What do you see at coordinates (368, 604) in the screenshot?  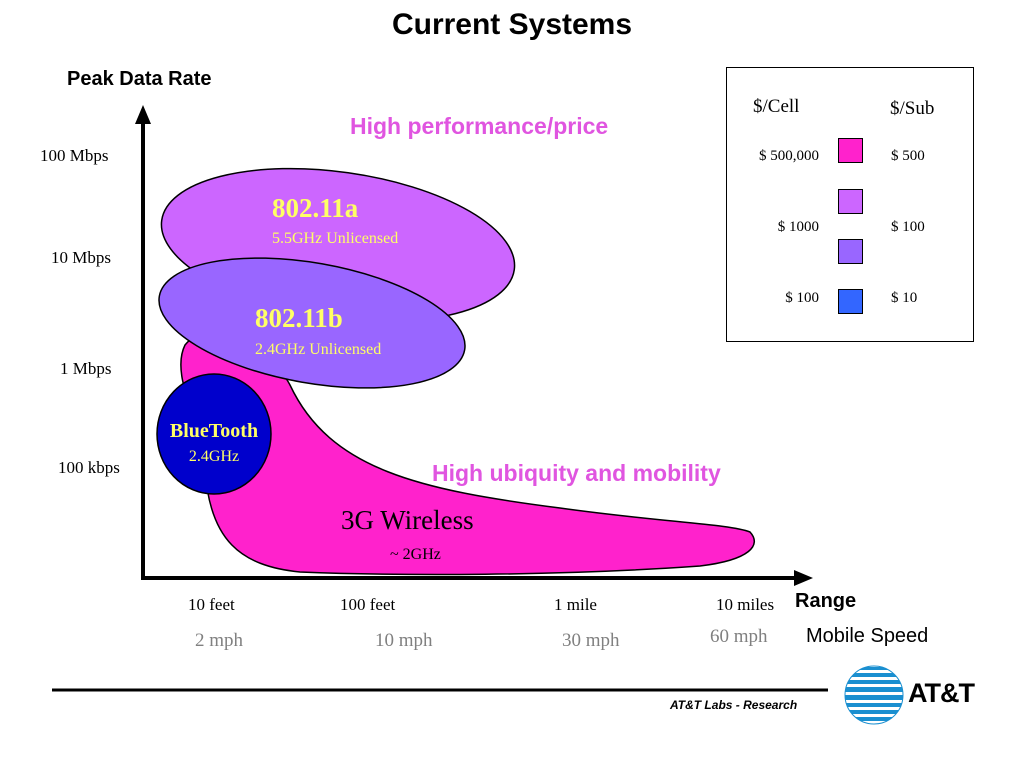 I see `range-tick-100-feet: 100 feet` at bounding box center [368, 604].